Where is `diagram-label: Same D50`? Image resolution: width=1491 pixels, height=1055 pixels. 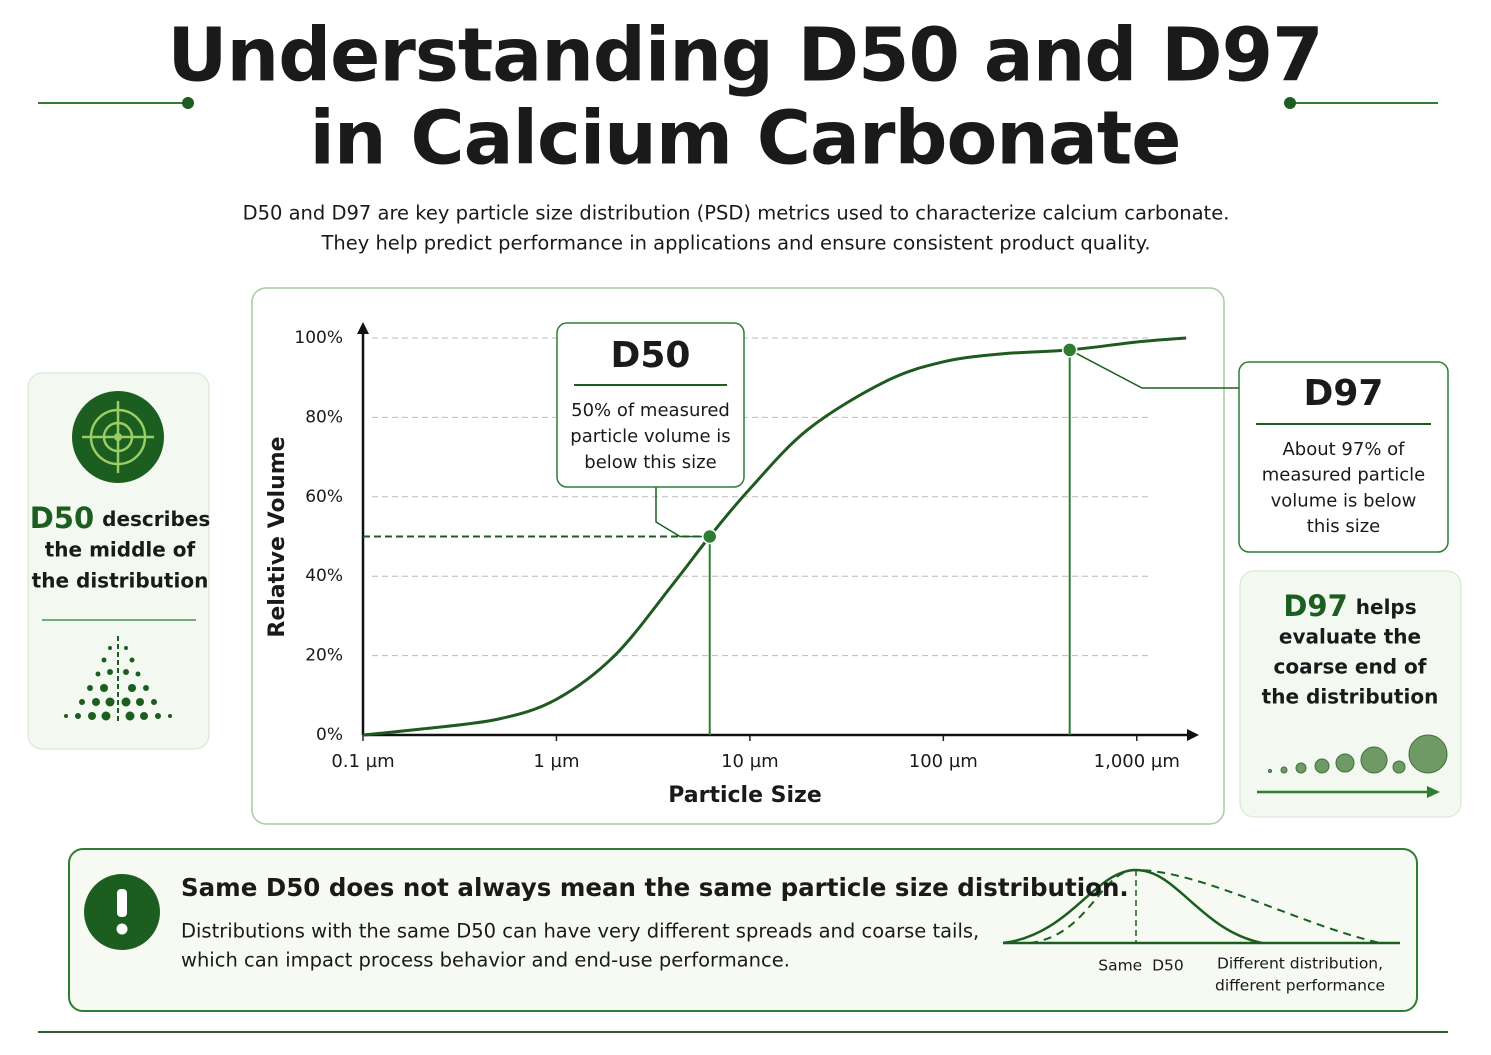
diagram-label: Same D50 is located at coordinates (1141, 966).